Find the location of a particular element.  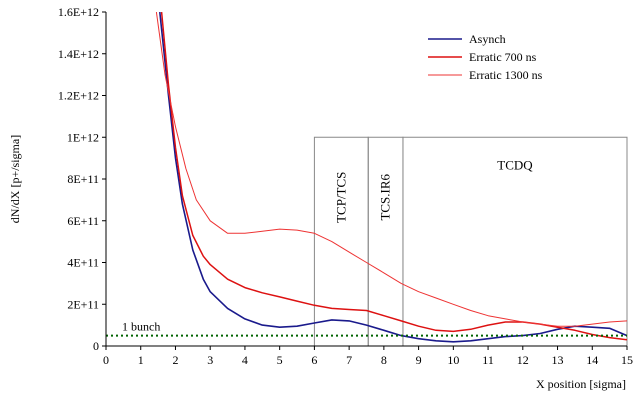

y-tick-label: 1.4E+12 is located at coordinates (78, 54).